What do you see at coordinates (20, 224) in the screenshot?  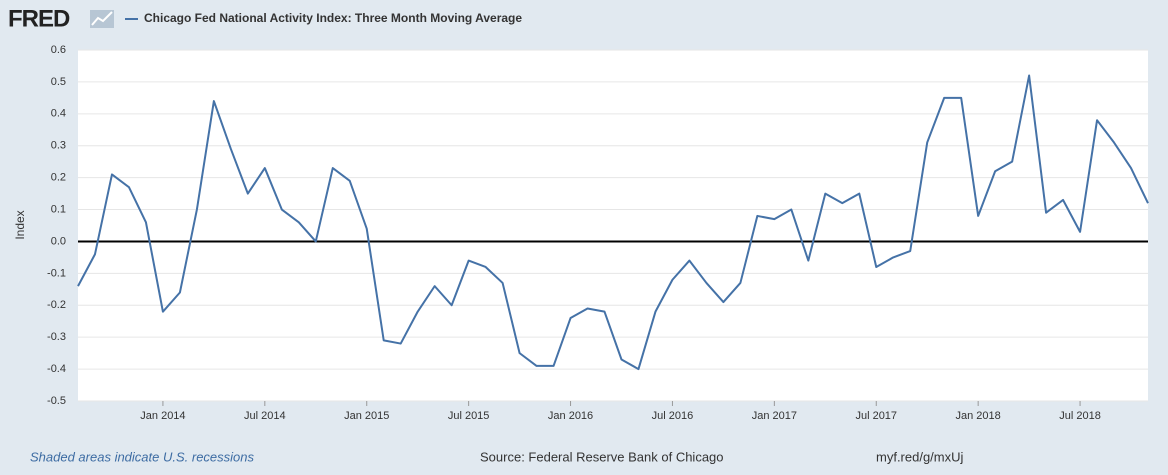 I see `y-axis-label: Index` at bounding box center [20, 224].